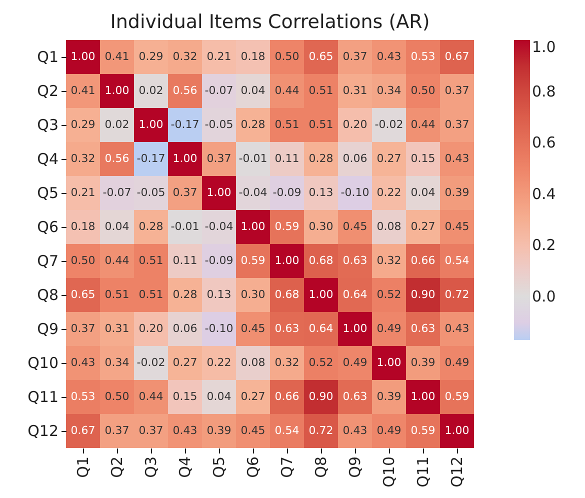 Image resolution: width=585 pixels, height=498 pixels. I want to click on data-label: 0.66, so click(287, 396).